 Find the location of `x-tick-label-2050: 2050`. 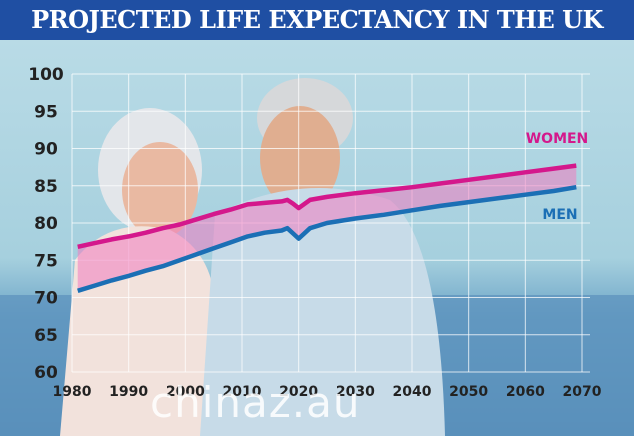

x-tick-label-2050: 2050 is located at coordinates (468, 392).